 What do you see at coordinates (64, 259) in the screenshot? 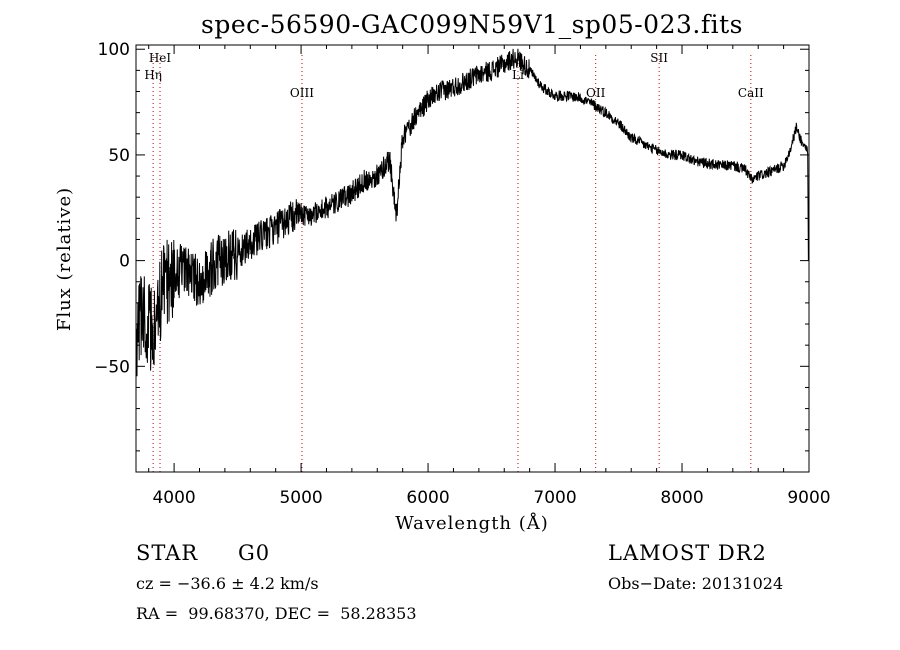
I see `y-axis-label: Flux (relative)` at bounding box center [64, 259].